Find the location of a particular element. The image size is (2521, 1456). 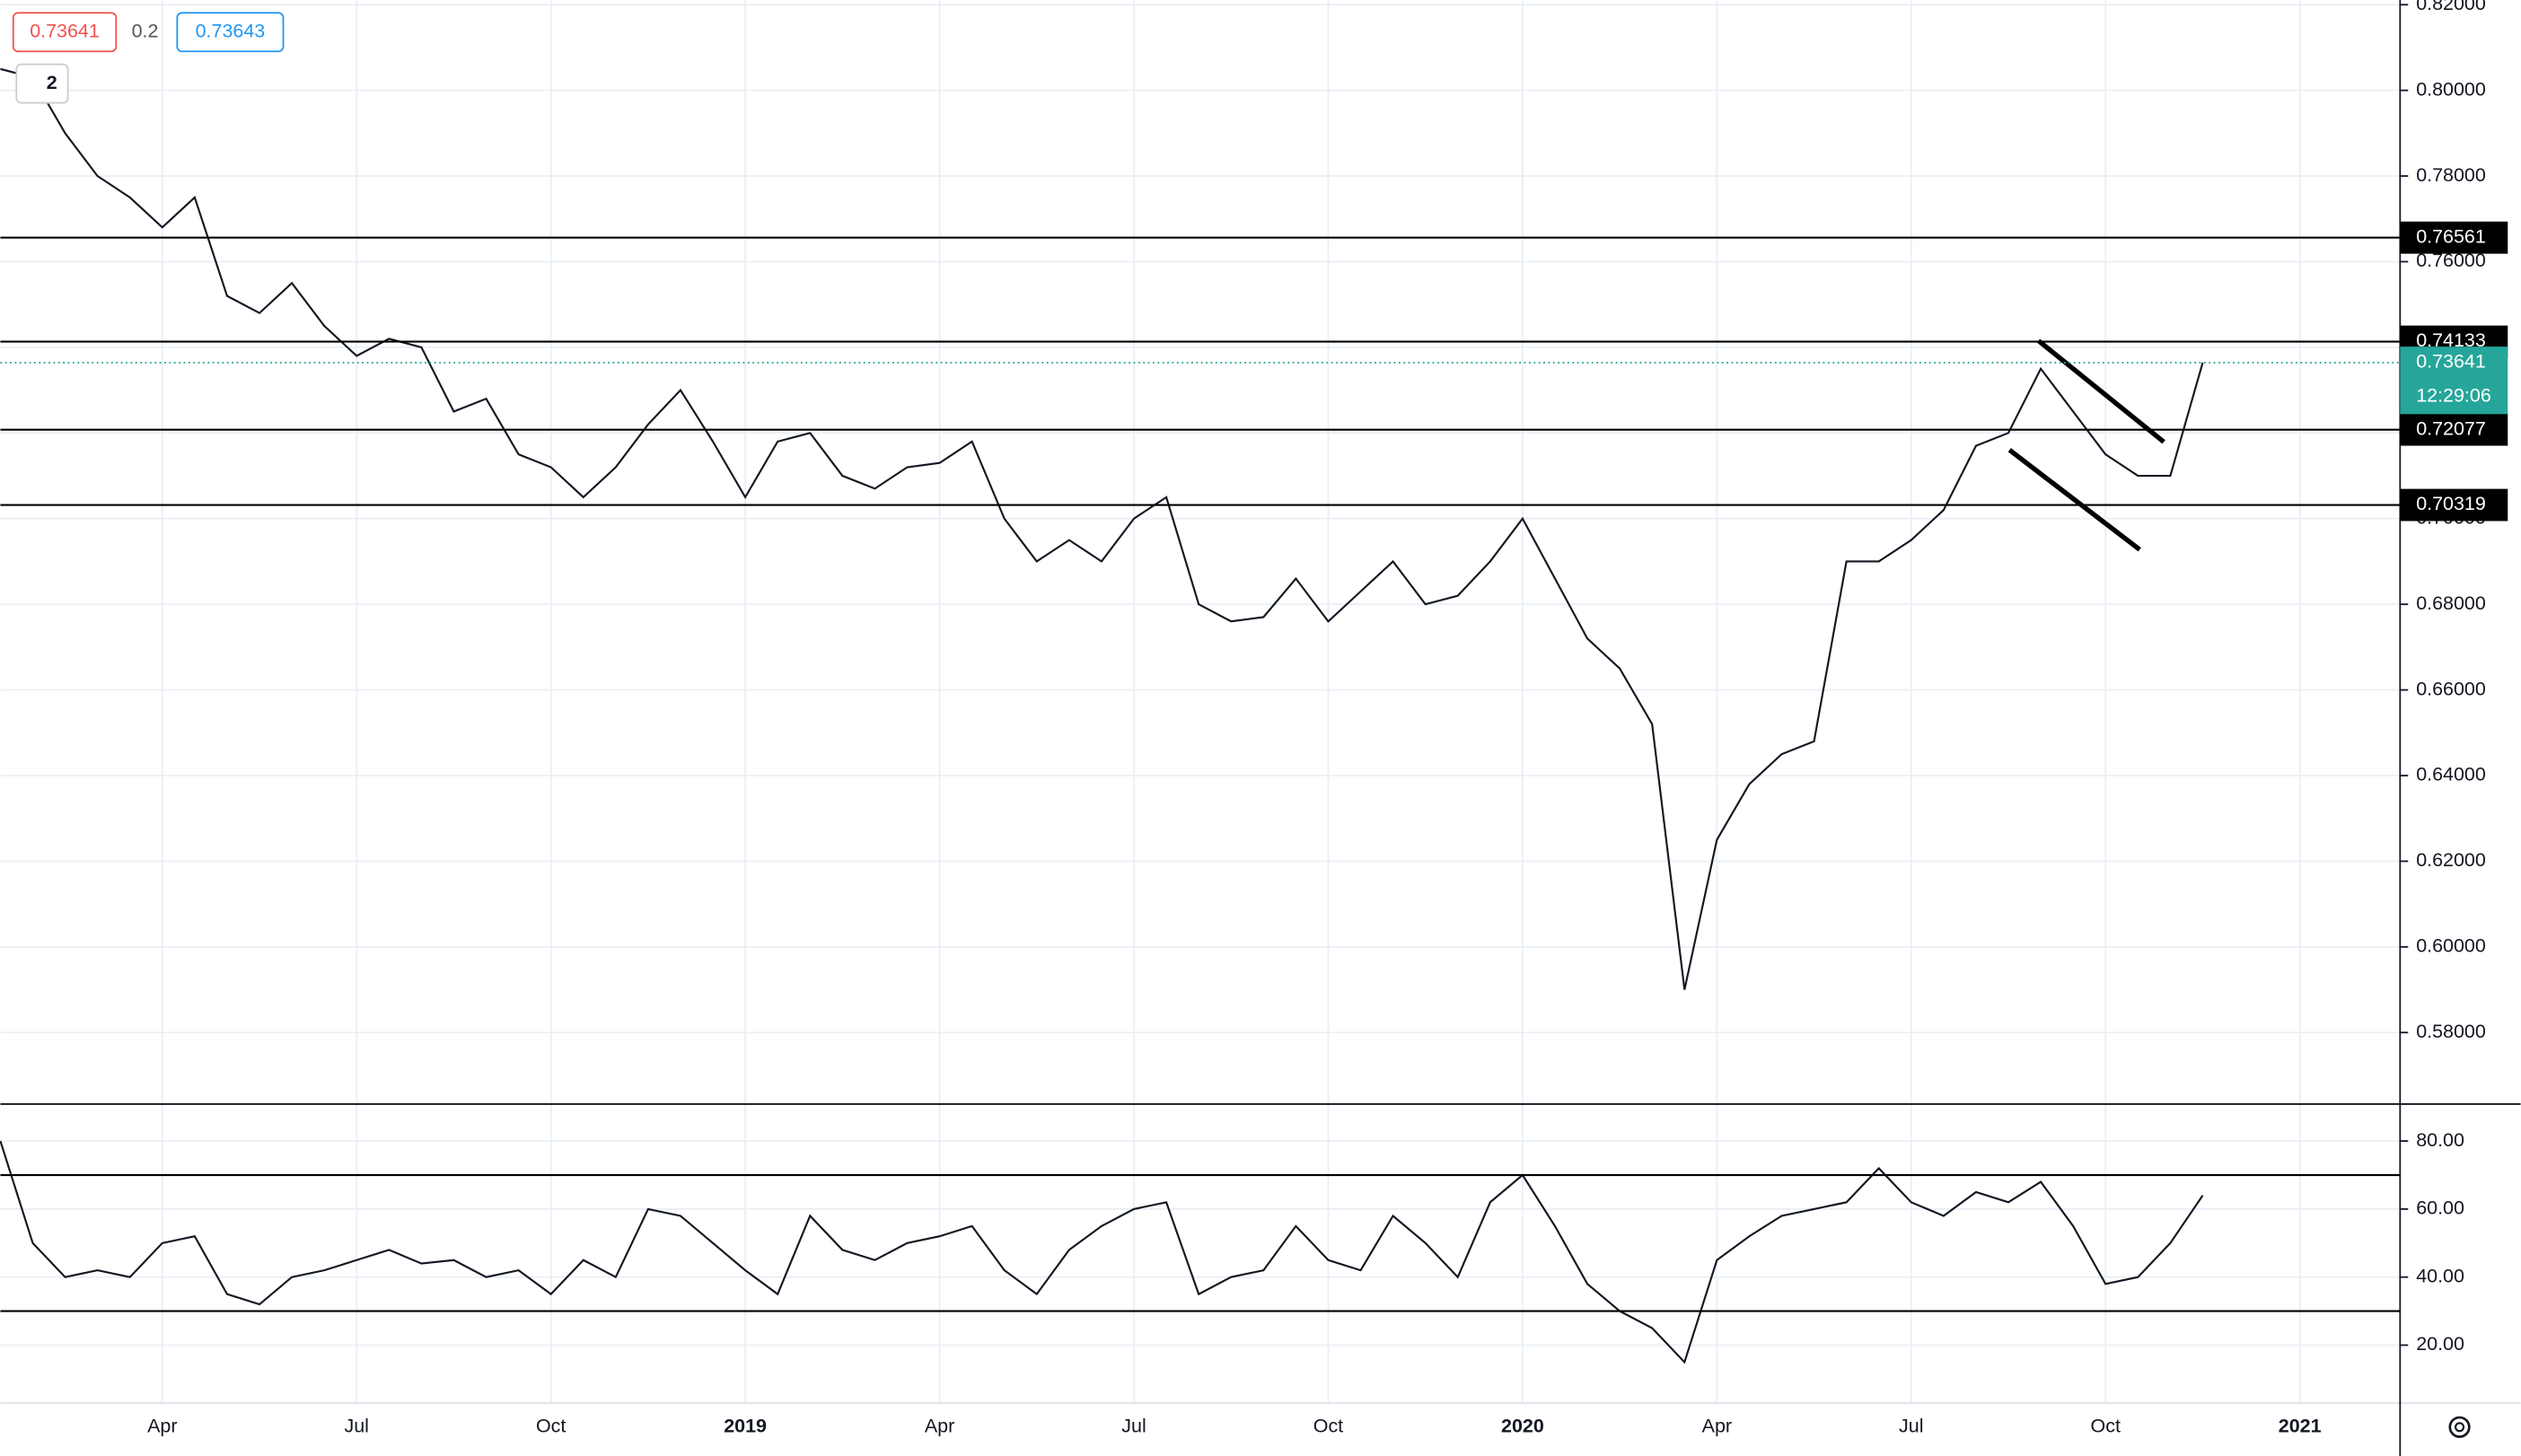

bid: 0.73641 is located at coordinates (65, 31).